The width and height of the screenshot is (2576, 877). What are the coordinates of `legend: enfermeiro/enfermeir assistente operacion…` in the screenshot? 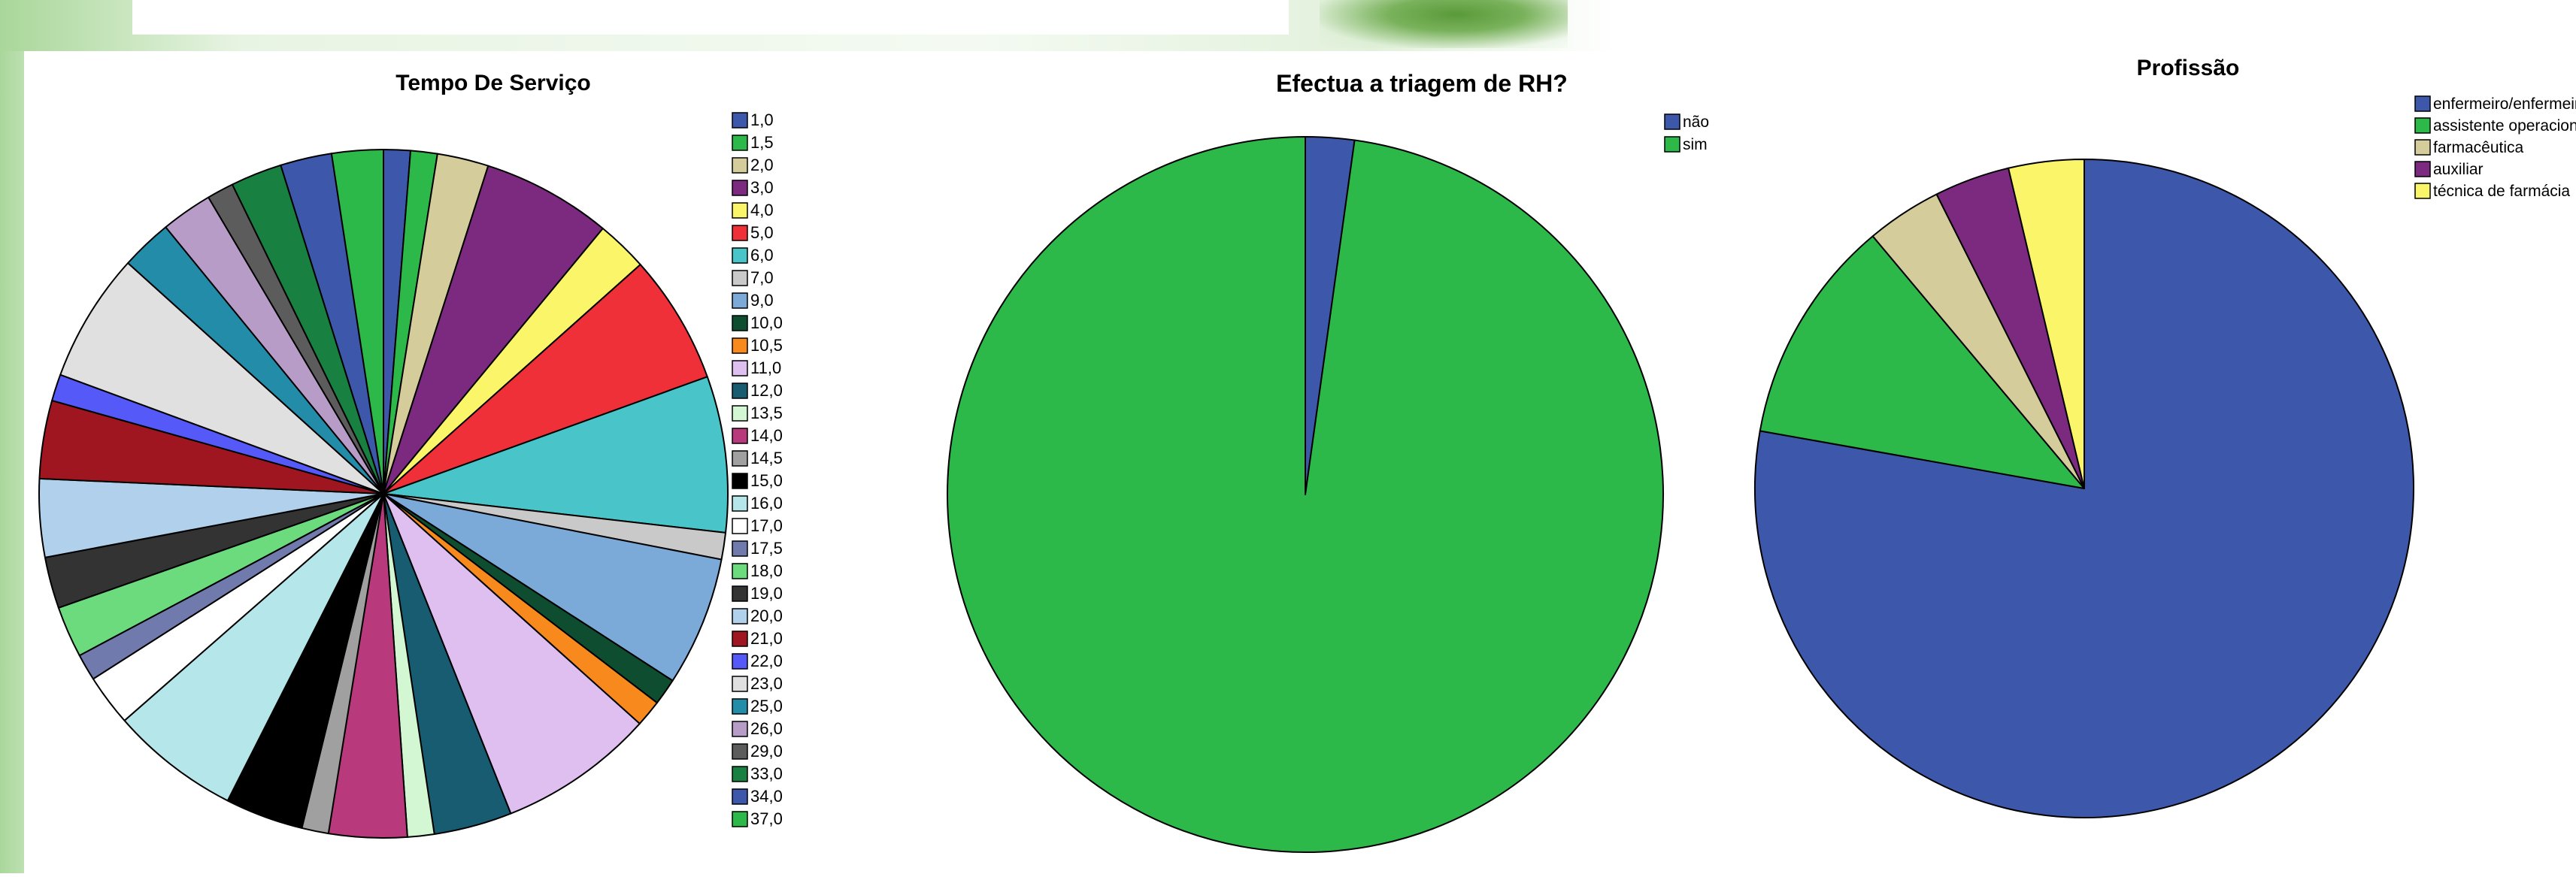 It's located at (2495, 148).